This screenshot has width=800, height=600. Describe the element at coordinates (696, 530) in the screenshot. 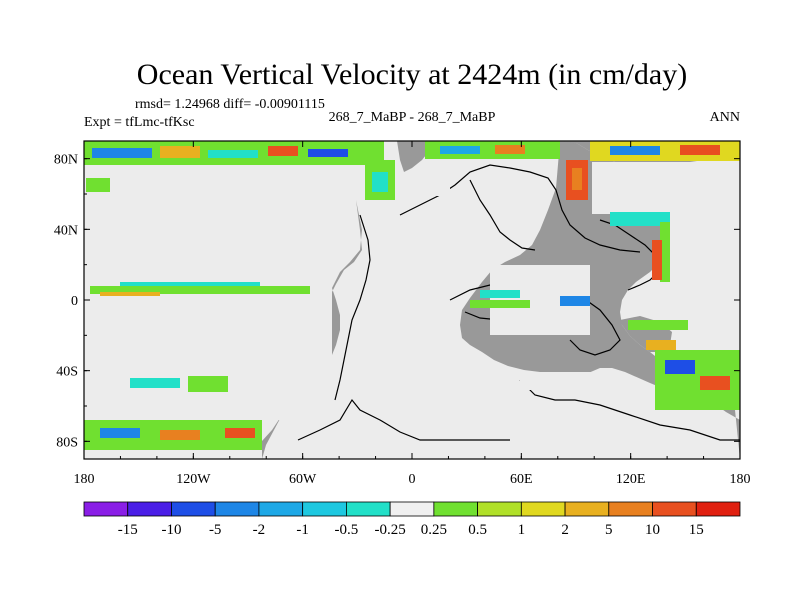

I see `colorbar-label: 15` at that location.